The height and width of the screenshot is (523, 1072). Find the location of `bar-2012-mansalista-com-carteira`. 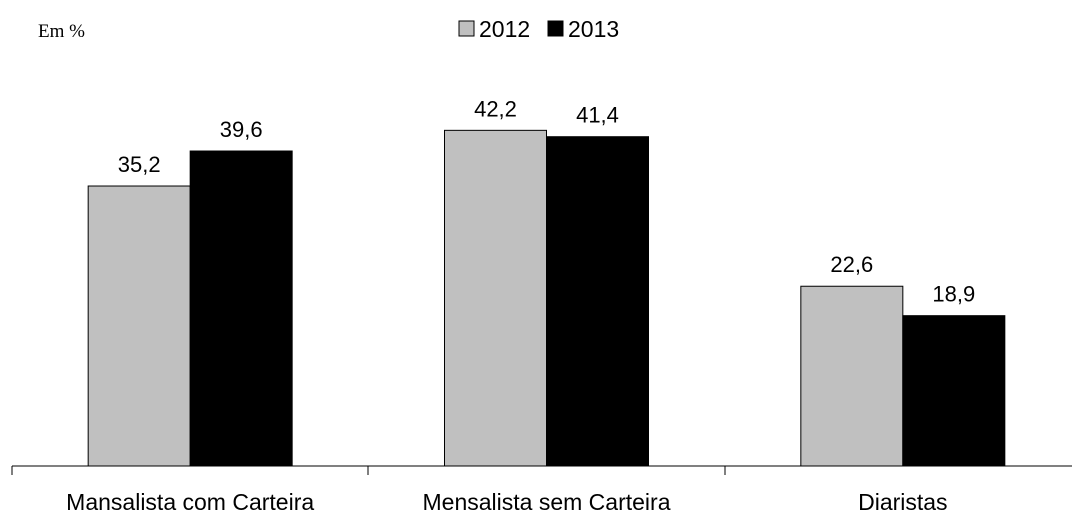

bar-2012-mansalista-com-carteira is located at coordinates (139, 326).